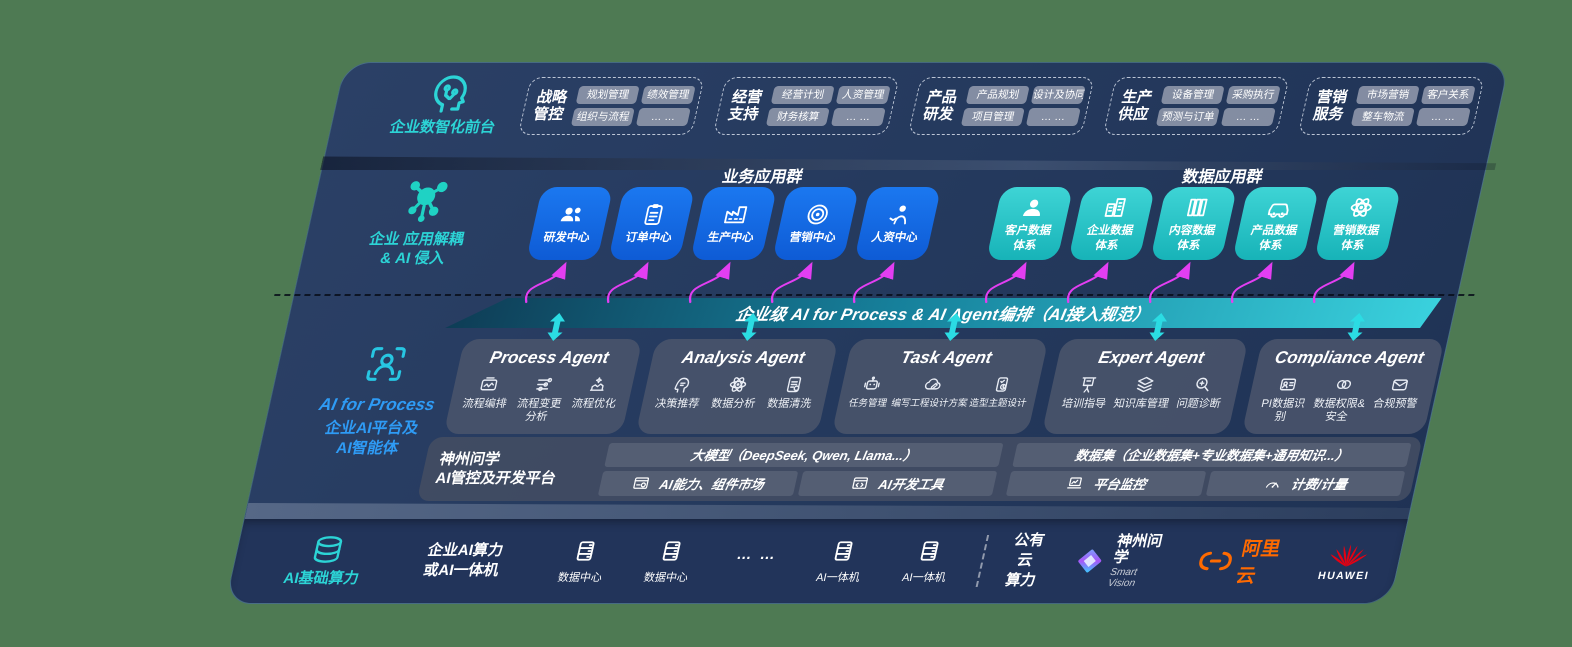 The height and width of the screenshot is (647, 1572). I want to click on app-label: 研发中心, so click(566, 238).